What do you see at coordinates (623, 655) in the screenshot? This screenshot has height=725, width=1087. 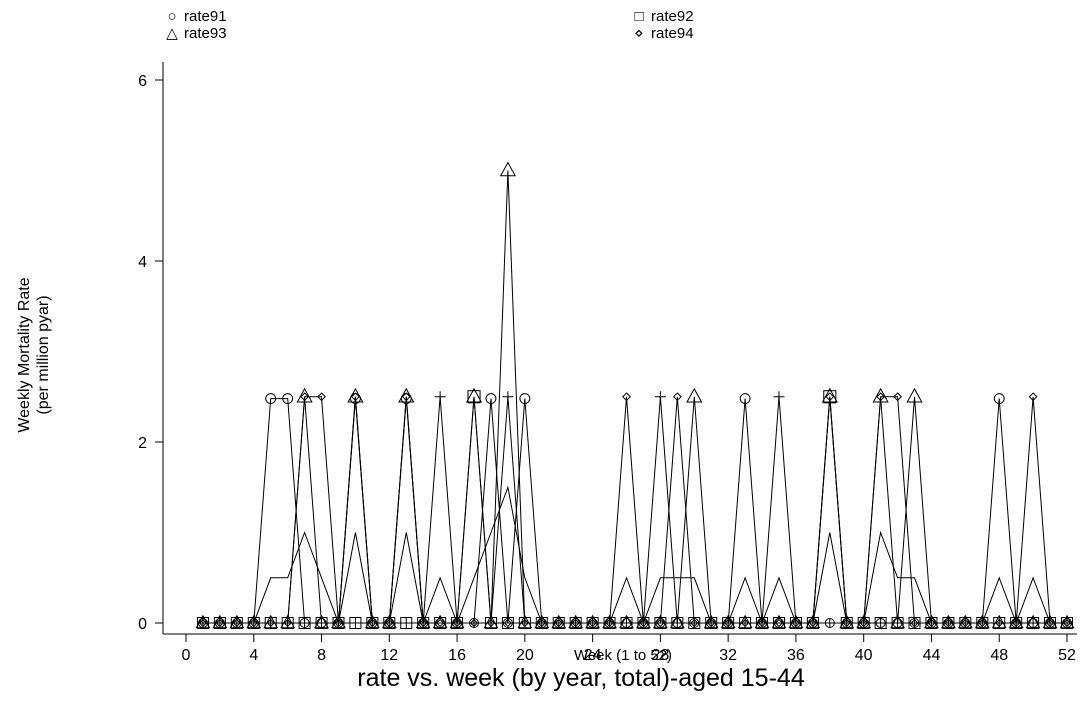 I see `x-axis-label: Week (1 to 52)` at bounding box center [623, 655].